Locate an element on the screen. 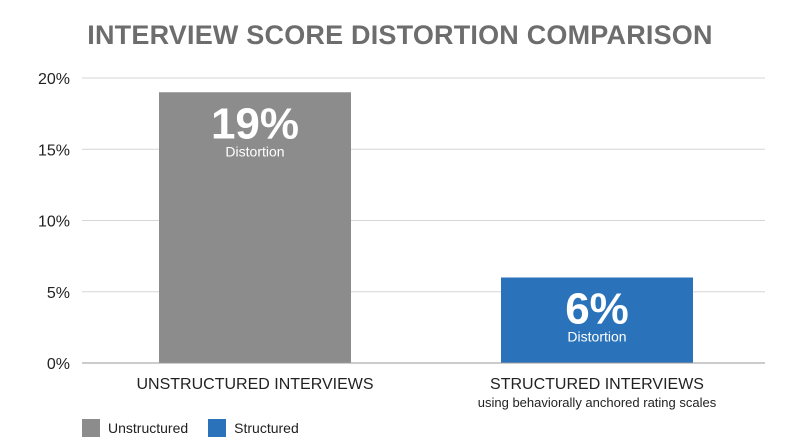  legend-item-unstructured: Unstructured is located at coordinates (135, 428).